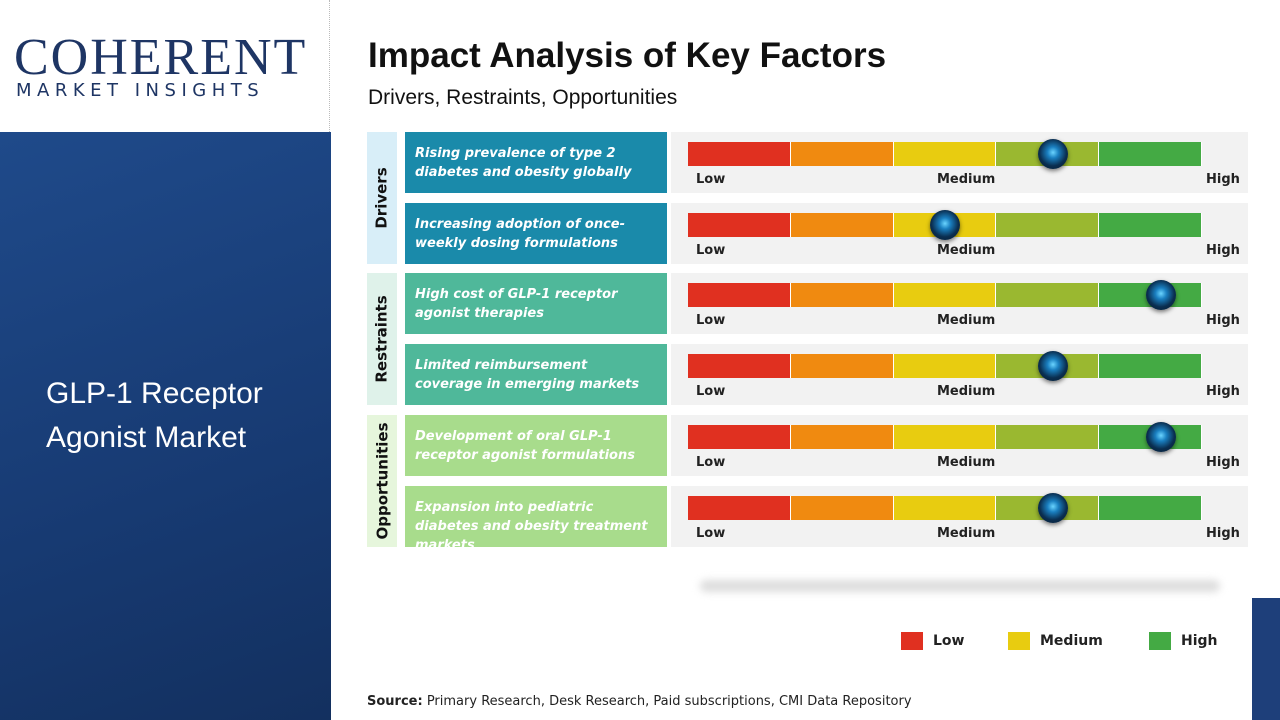 The height and width of the screenshot is (720, 1280). I want to click on logo: COHERENT MARKET INSIGHTS, so click(165, 66).